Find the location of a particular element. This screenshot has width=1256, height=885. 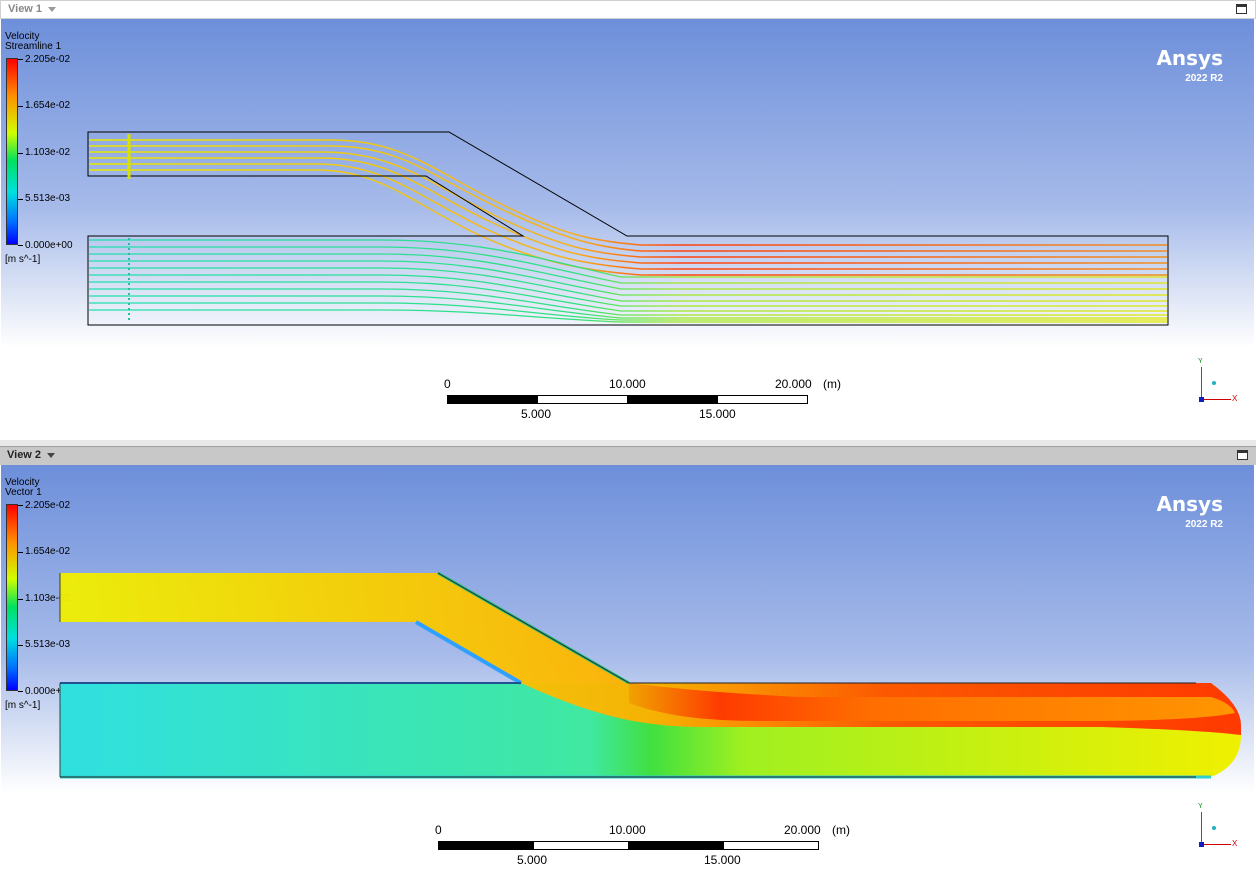

view-splitter is located at coordinates (628, 443).